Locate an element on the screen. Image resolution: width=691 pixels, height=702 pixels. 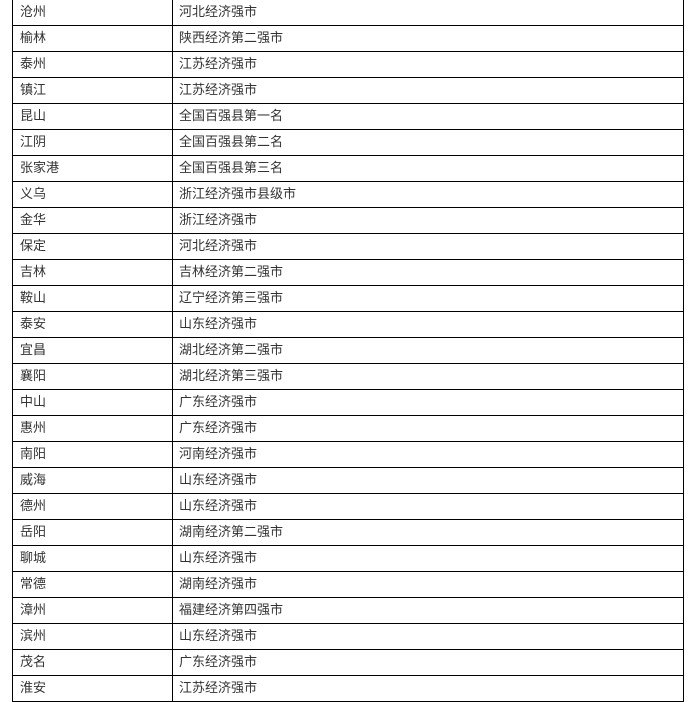
table-row: 德州 山东经济强市 is located at coordinates (348, 507).